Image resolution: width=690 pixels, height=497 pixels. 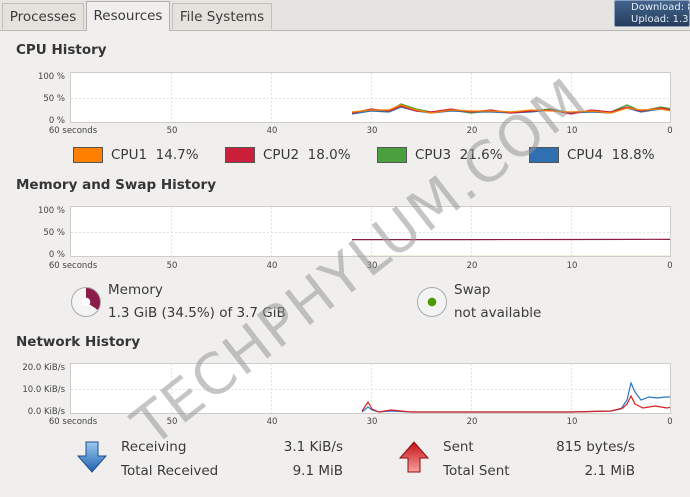 I want to click on sent-label: Sent, so click(x=458, y=447).